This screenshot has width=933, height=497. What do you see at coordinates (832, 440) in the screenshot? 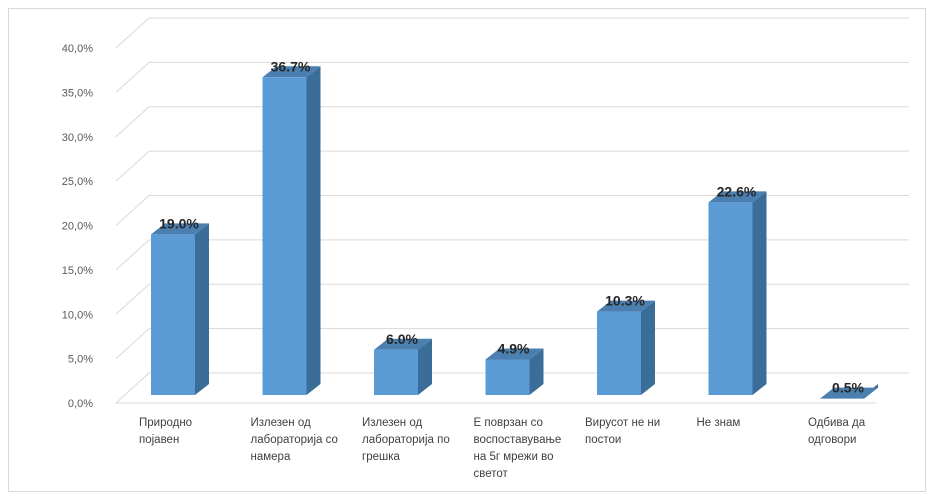
I see `category-label-line: одговори` at bounding box center [832, 440].